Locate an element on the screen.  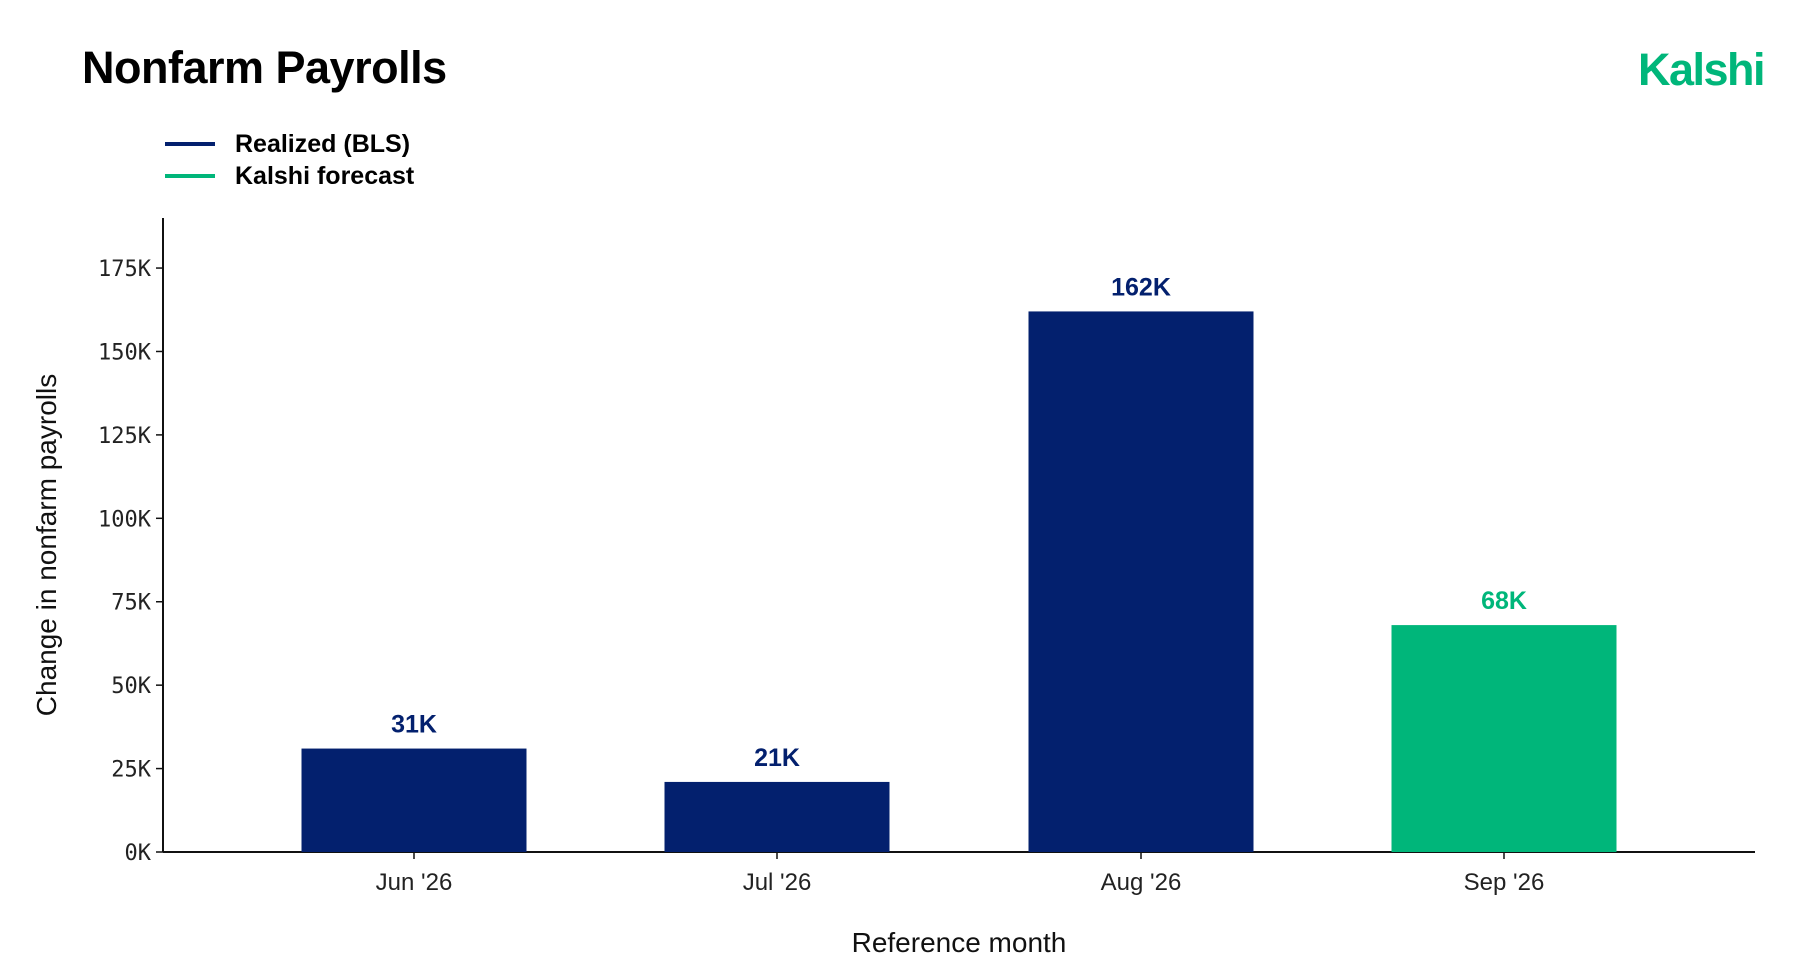
y-tick-label: 175K is located at coordinates (125, 269).